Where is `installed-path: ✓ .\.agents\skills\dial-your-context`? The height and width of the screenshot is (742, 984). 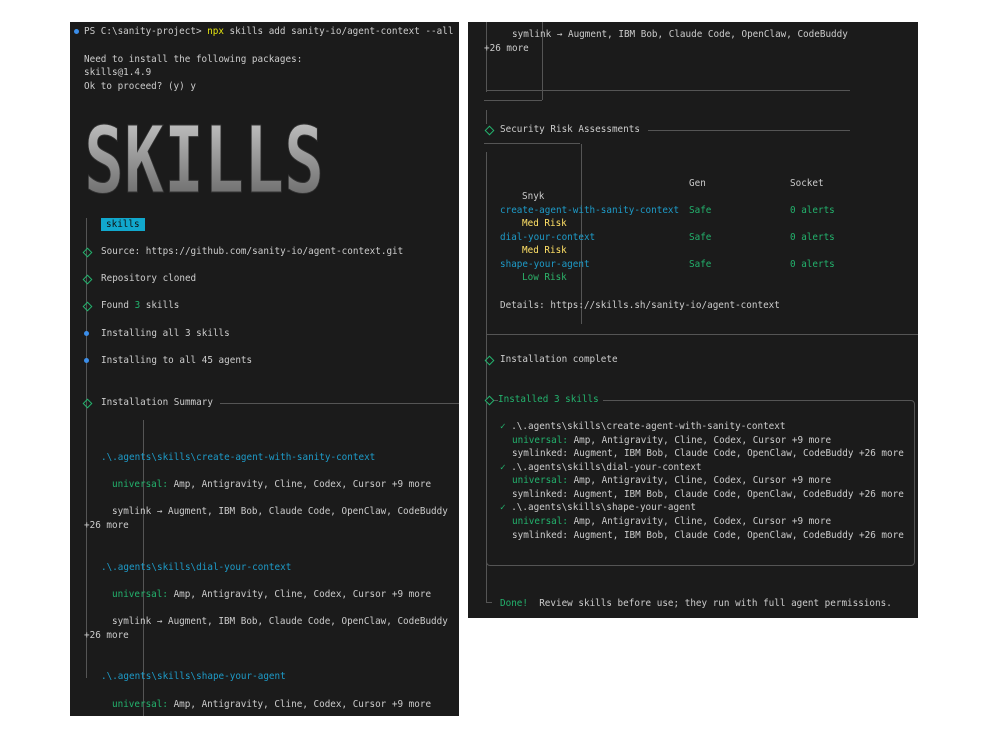
installed-path: ✓ .\.agents\skills\dial-your-context is located at coordinates (601, 467).